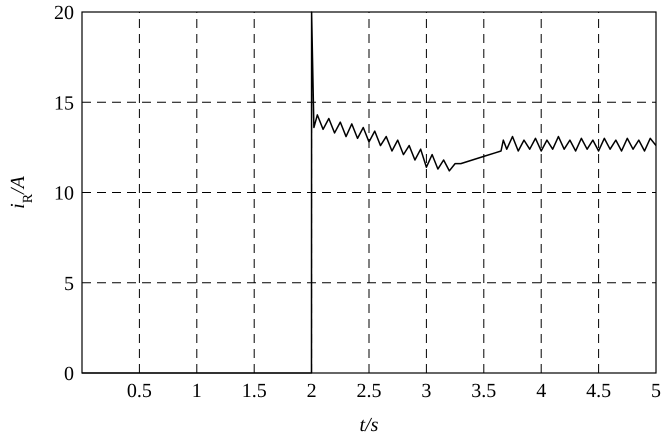 This screenshot has width=670, height=443. I want to click on x-axis-title: t/s, so click(369, 425).